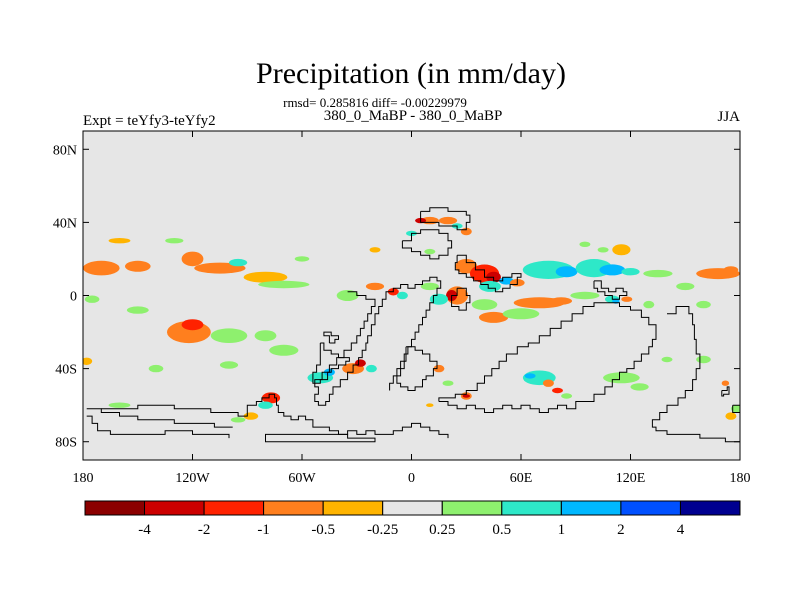 This screenshot has width=800, height=600. I want to click on colorbar-label-5: 0.25, so click(442, 530).